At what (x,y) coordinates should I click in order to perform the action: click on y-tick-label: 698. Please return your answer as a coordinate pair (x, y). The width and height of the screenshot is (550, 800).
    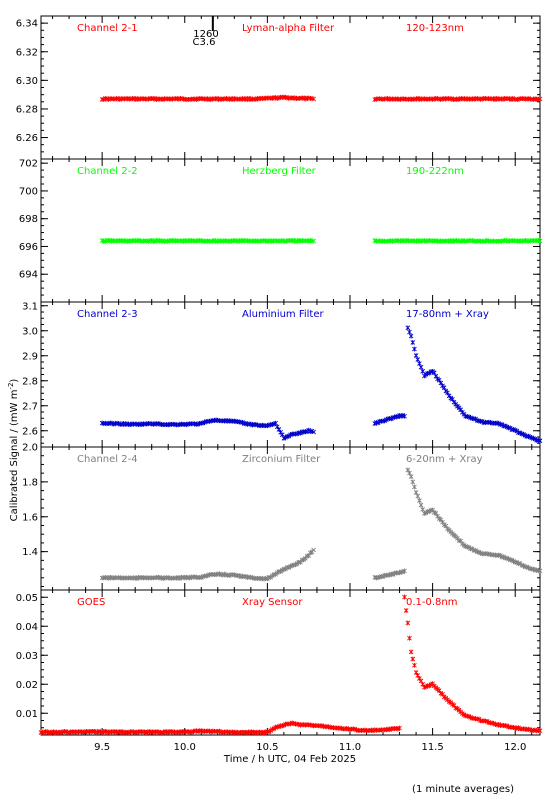
    Looking at the image, I should click on (28, 219).